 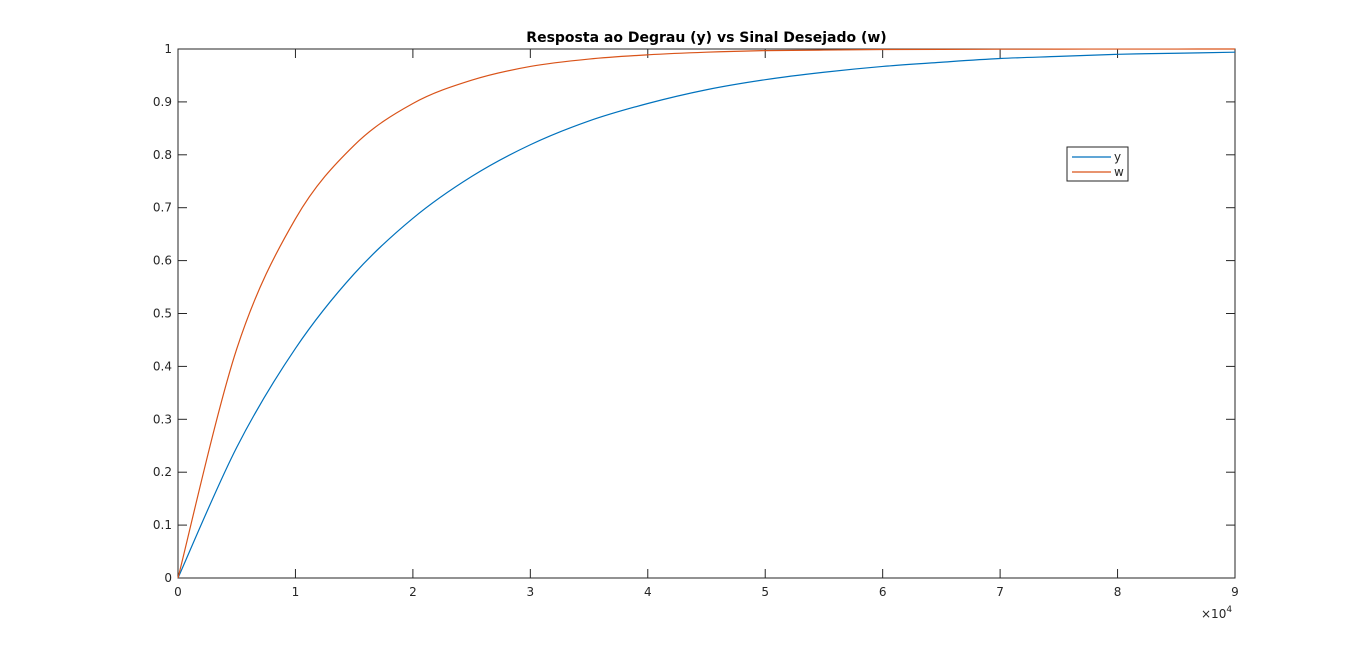 What do you see at coordinates (1000, 592) in the screenshot?
I see `x-tick-label: 7` at bounding box center [1000, 592].